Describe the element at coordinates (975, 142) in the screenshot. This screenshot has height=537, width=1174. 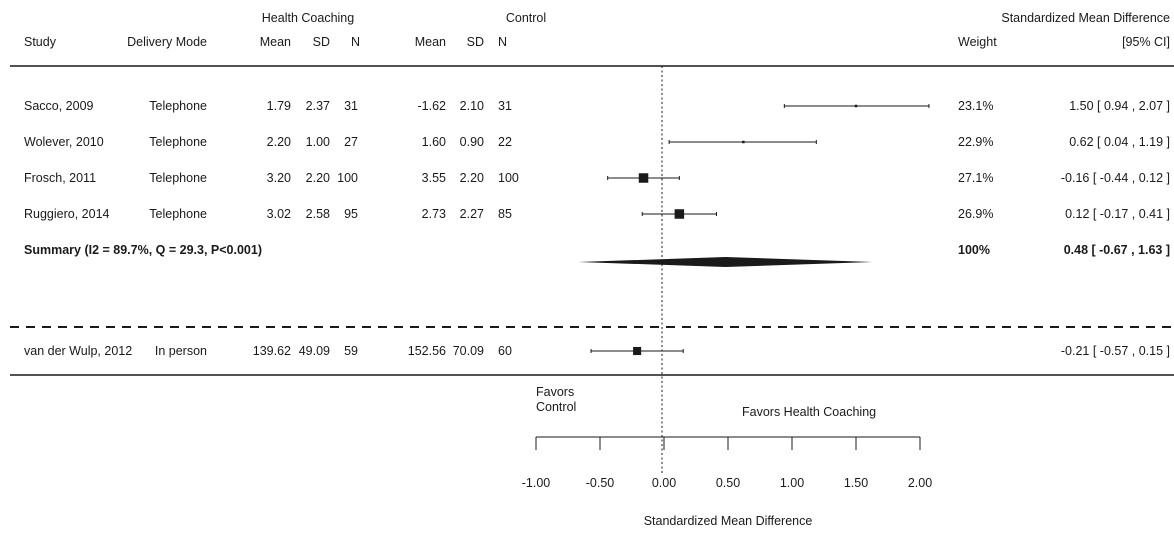
I see `weight: 22.9%` at that location.